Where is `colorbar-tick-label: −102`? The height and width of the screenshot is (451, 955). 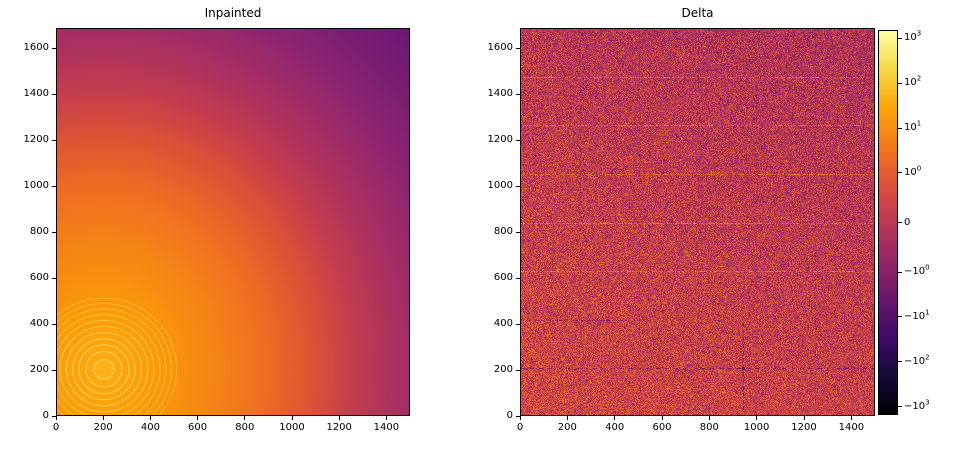 colorbar-tick-label: −102 is located at coordinates (917, 360).